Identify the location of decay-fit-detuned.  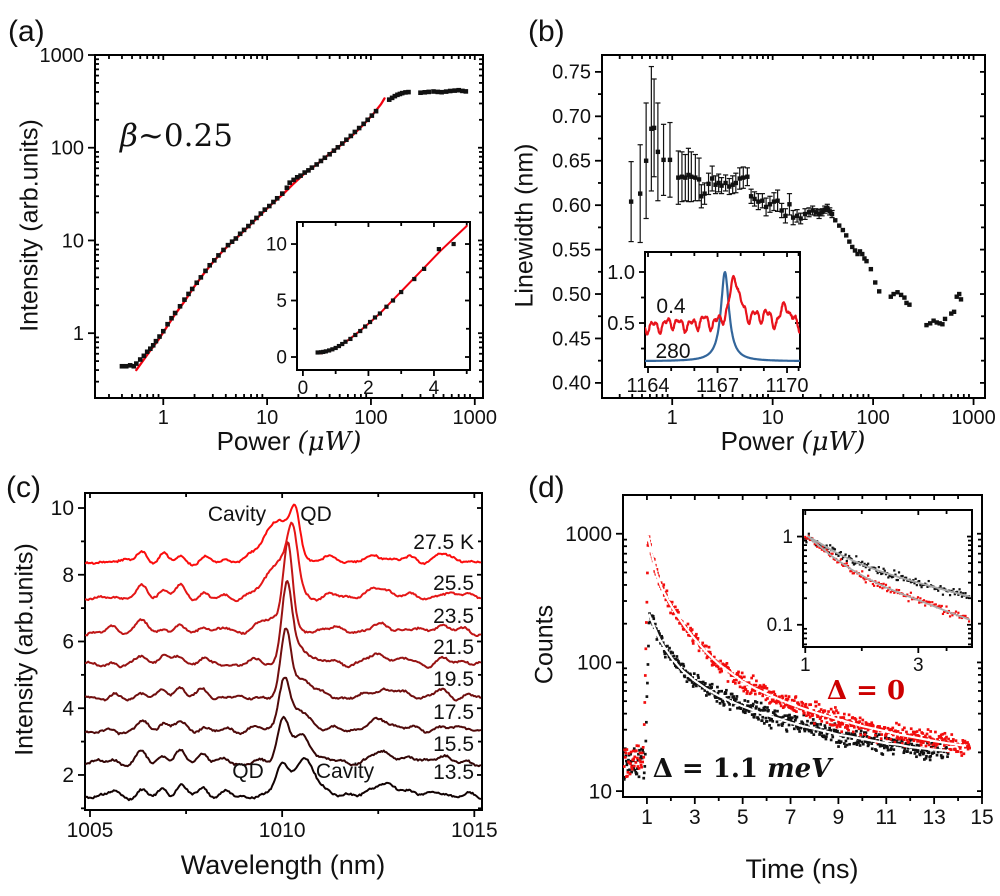
(799, 683).